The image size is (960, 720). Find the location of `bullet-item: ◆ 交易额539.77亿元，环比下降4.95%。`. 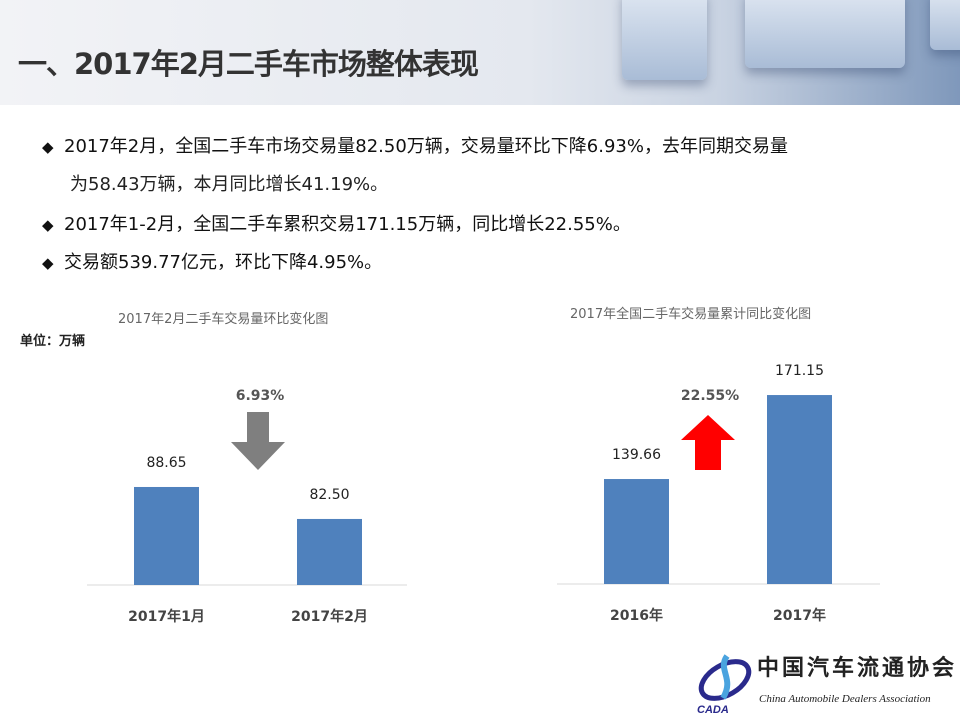

bullet-item: ◆ 交易额539.77亿元，环比下降4.95%。 is located at coordinates (212, 263).